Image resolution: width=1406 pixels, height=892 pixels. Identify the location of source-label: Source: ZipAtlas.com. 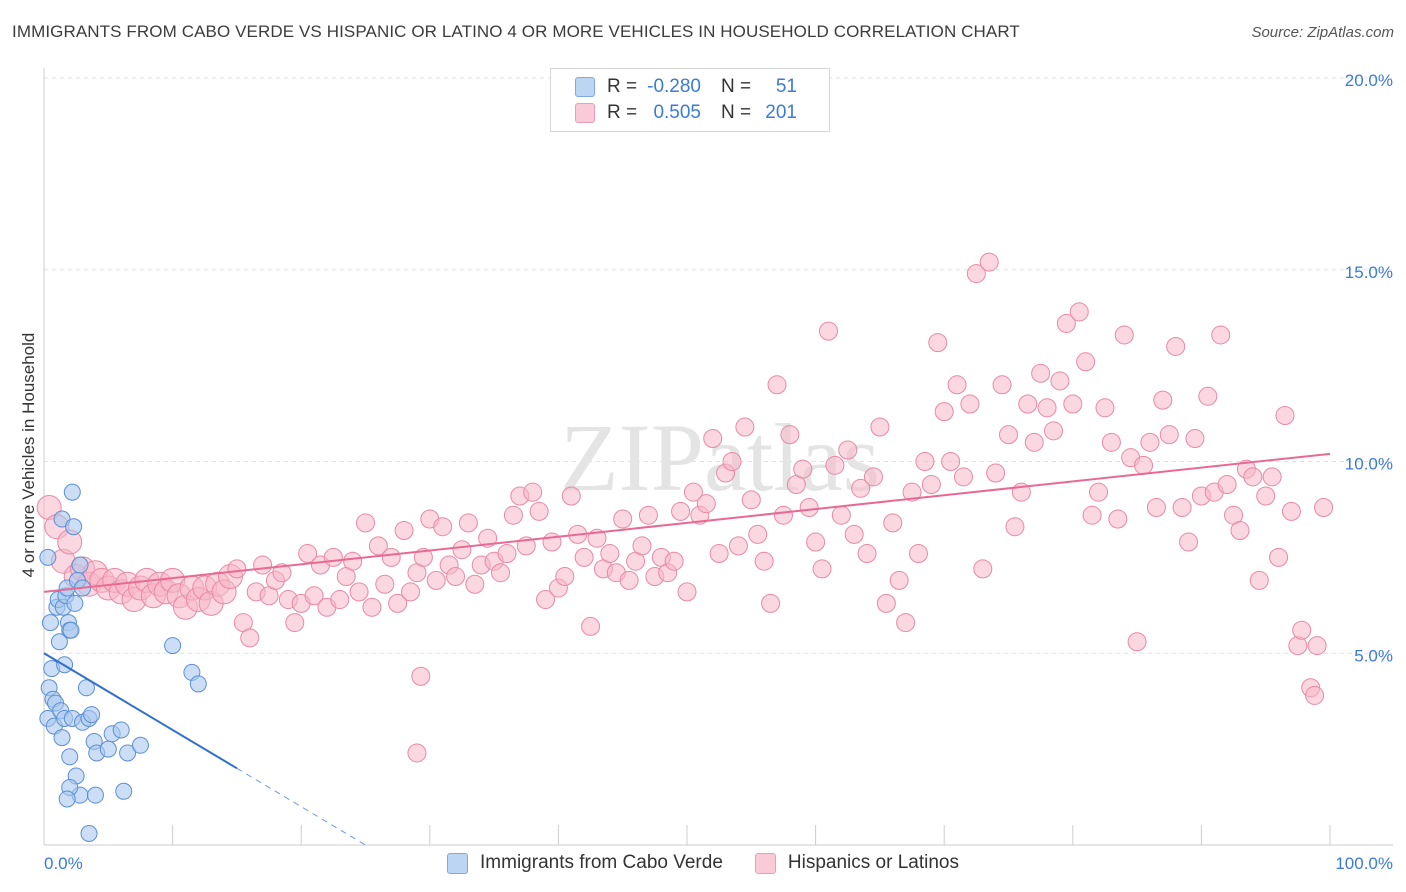
(1322, 32).